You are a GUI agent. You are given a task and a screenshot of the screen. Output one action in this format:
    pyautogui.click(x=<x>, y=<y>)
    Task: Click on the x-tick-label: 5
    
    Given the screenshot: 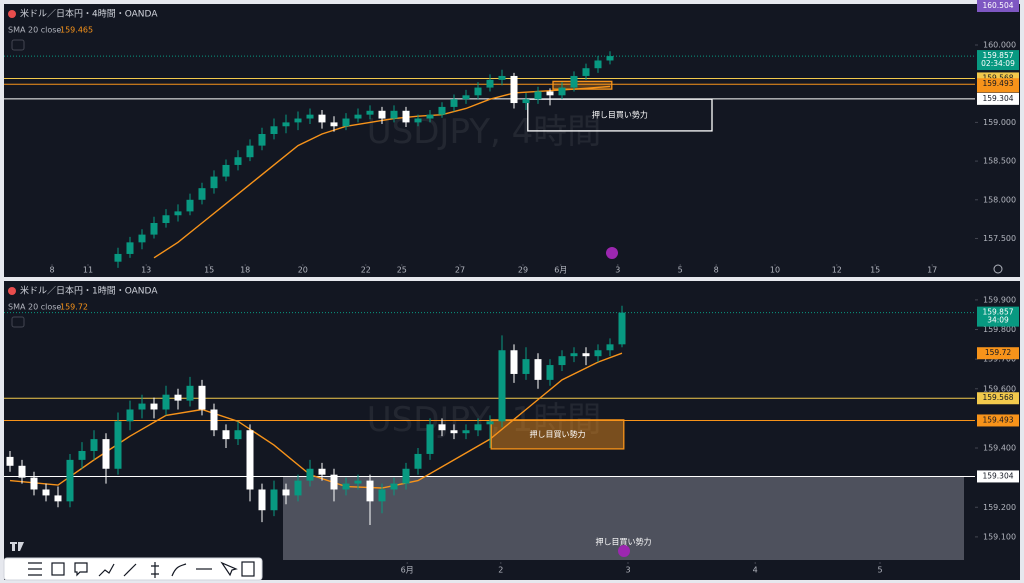 What is the action you would take?
    pyautogui.click(x=680, y=270)
    